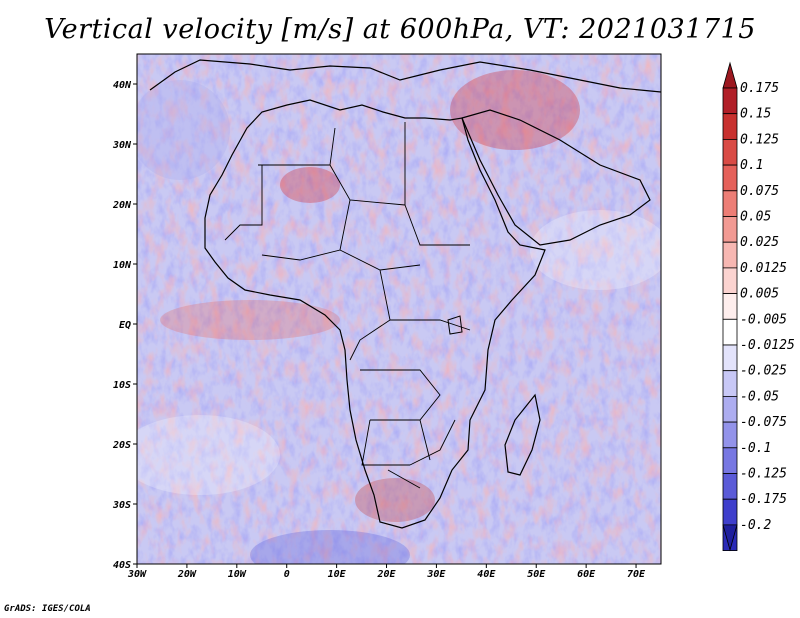 The width and height of the screenshot is (800, 618). What do you see at coordinates (763, 268) in the screenshot?
I see `colorbar-label: 0.0125` at bounding box center [763, 268].